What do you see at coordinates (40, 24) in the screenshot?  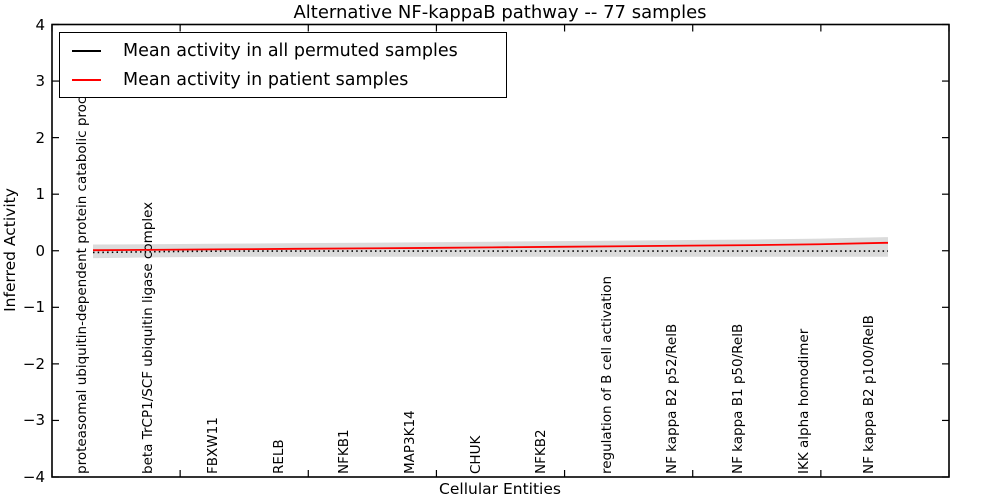 I see `y-tick-label: 4` at bounding box center [40, 24].